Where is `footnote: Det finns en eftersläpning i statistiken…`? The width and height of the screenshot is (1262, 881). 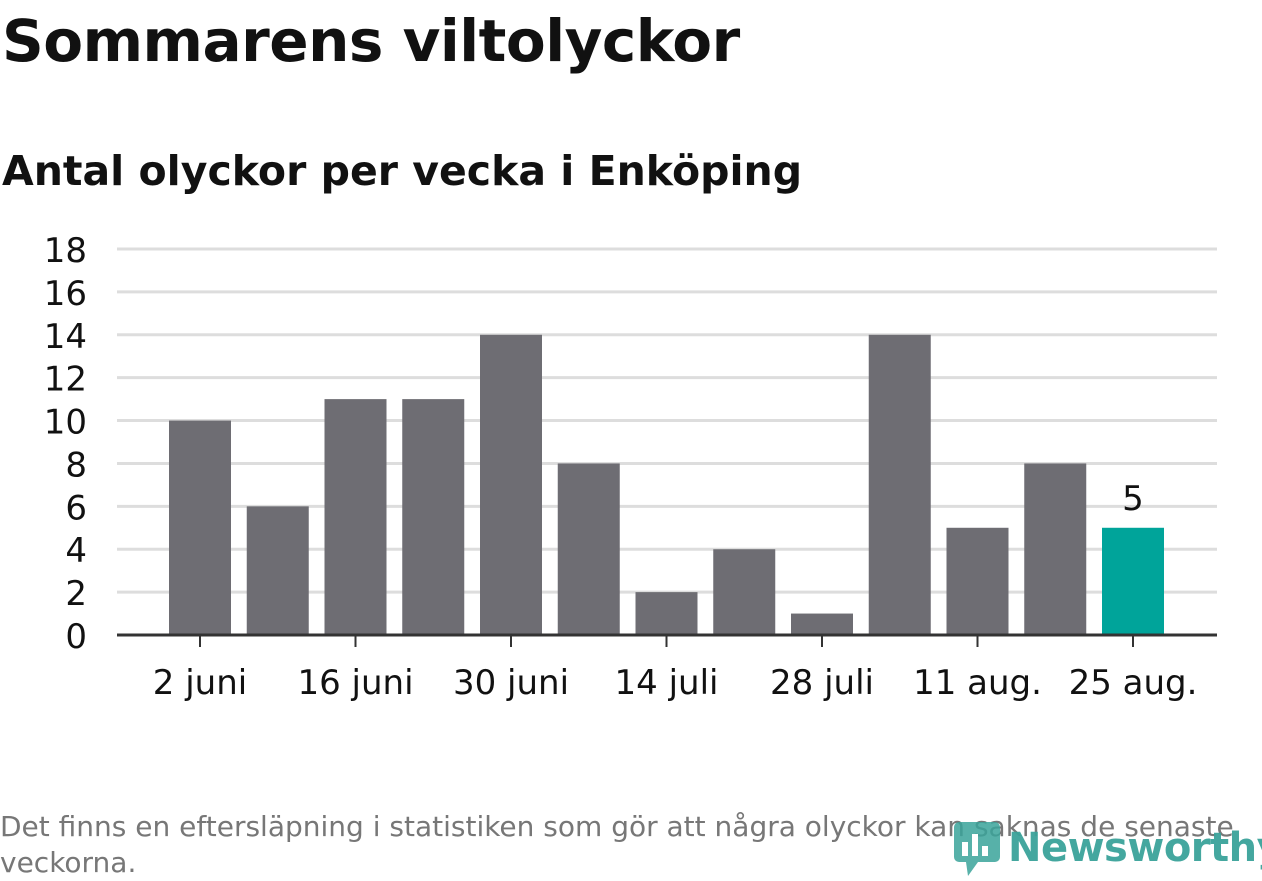
footnote: Det finns en eftersläpning i statistiken… is located at coordinates (617, 844).